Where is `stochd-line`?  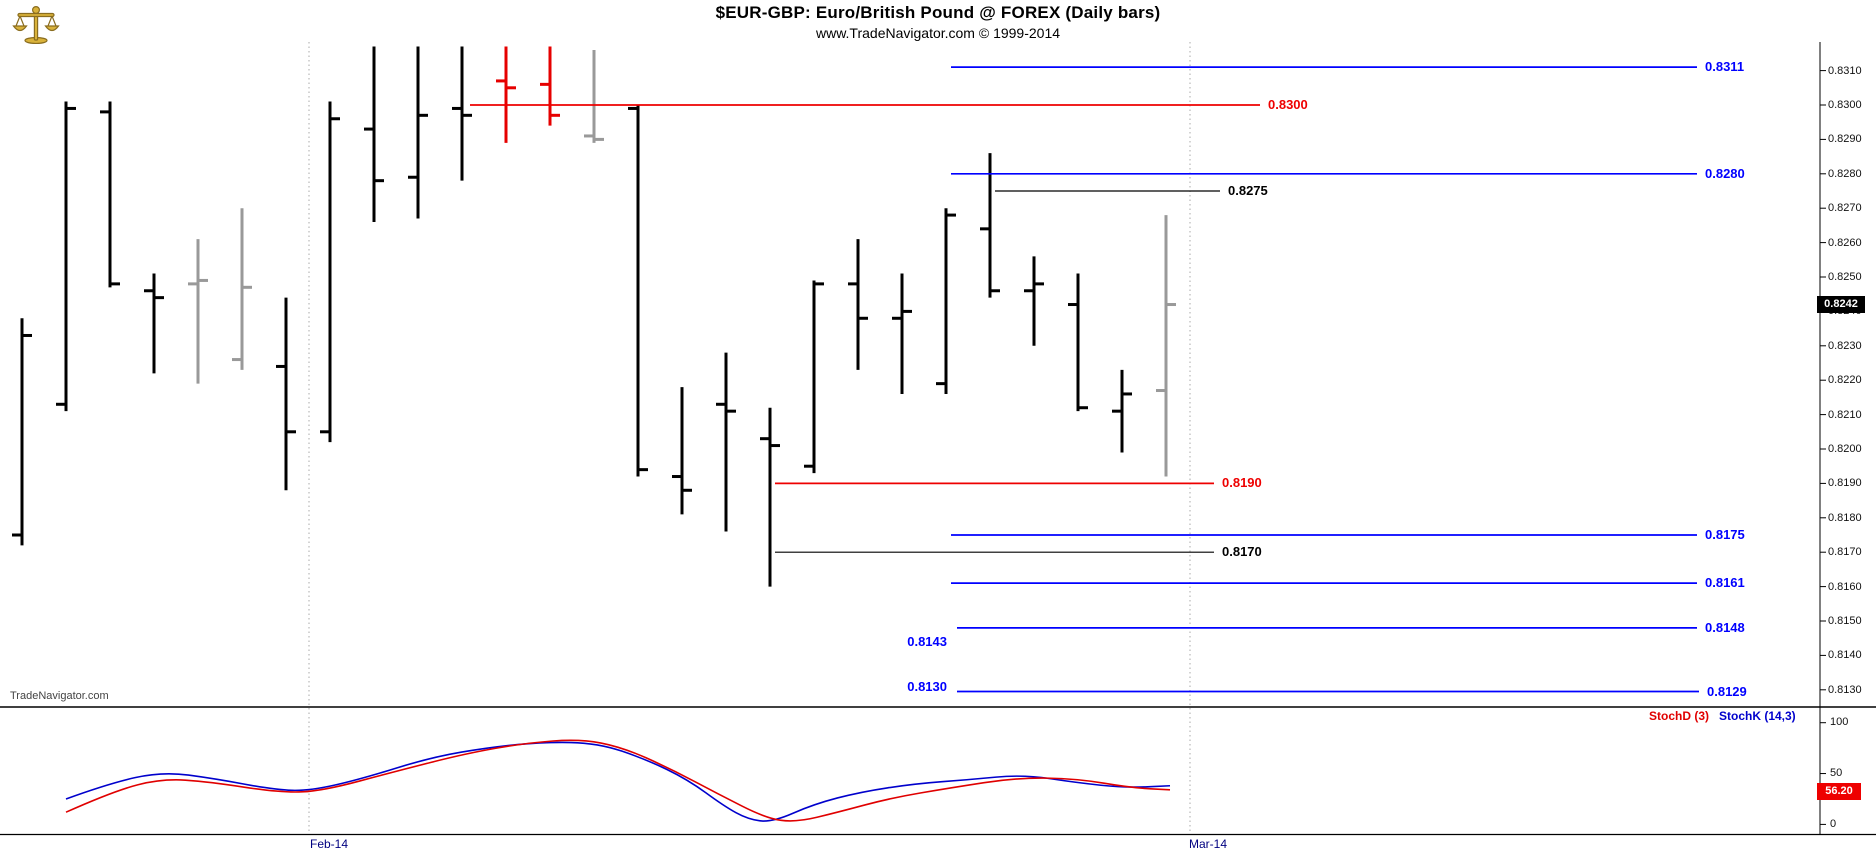 stochd-line is located at coordinates (618, 780).